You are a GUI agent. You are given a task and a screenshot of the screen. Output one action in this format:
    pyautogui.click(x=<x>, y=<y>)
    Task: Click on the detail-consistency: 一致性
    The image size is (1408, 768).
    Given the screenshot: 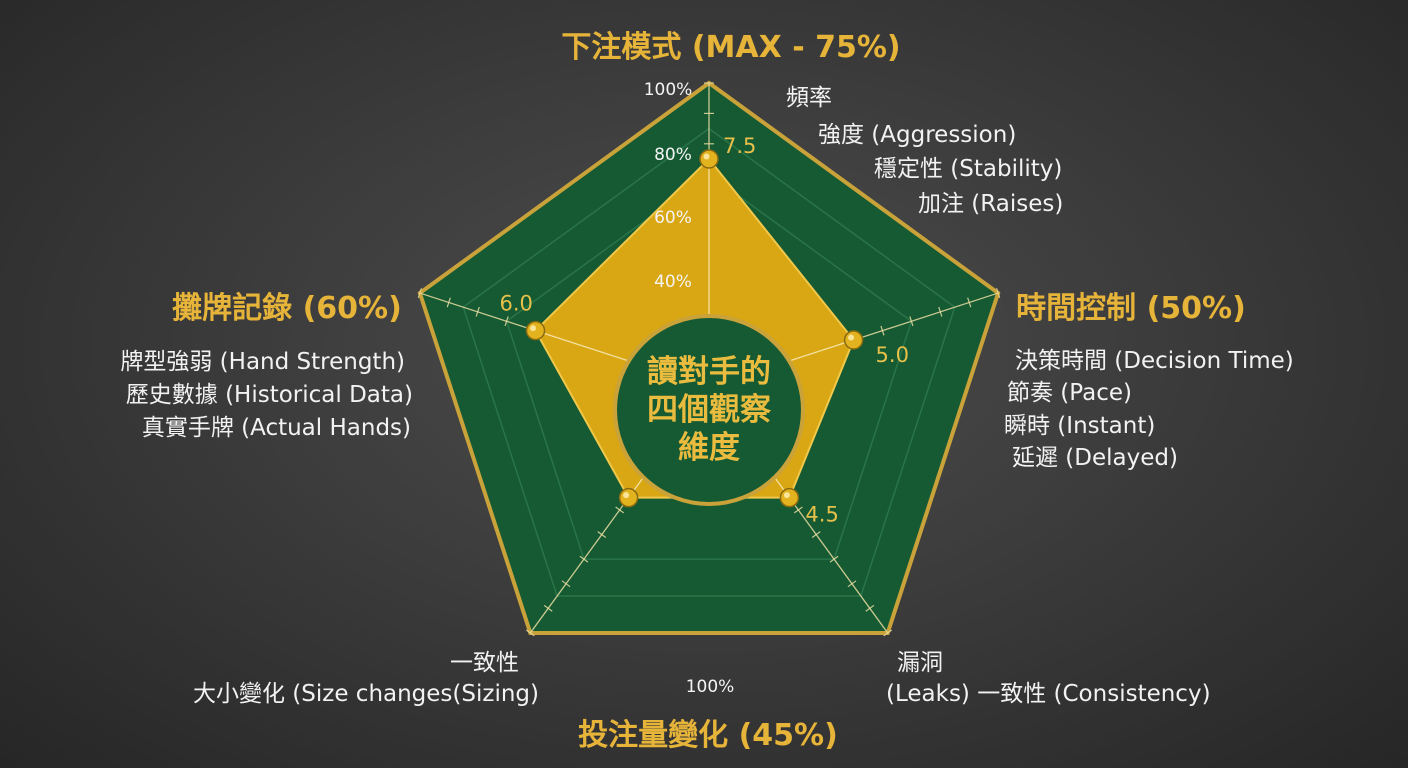 What is the action you would take?
    pyautogui.click(x=484, y=663)
    